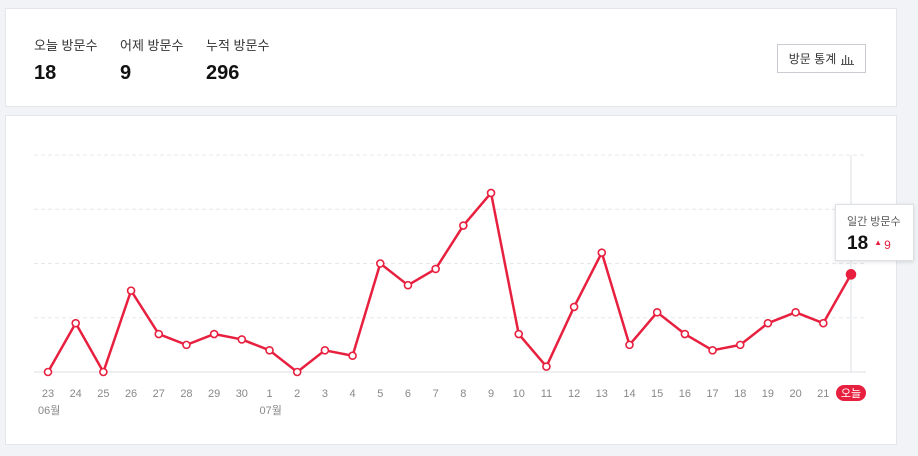 This screenshot has width=918, height=456. What do you see at coordinates (795, 394) in the screenshot?
I see `x-tick-label: 20` at bounding box center [795, 394].